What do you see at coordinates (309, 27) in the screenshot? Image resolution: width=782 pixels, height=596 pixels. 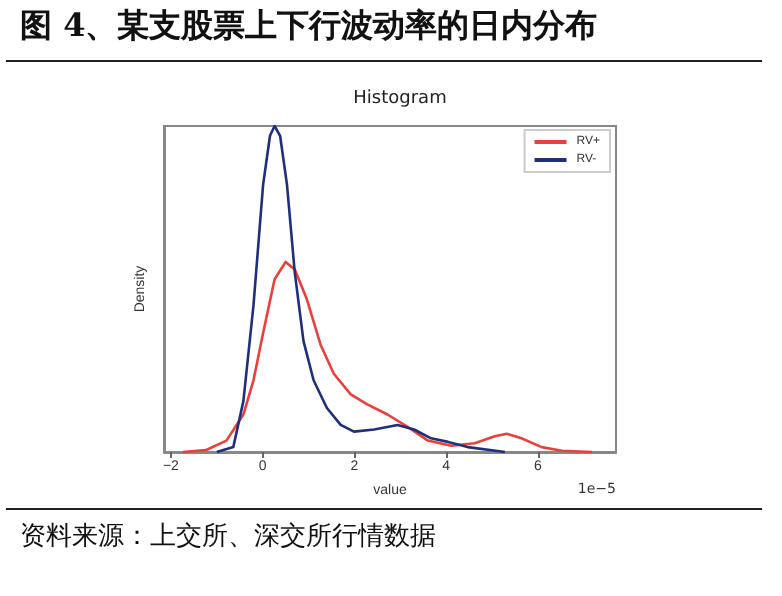 I see `chart-title: 图 4、某支股票上下行波动率的日内分布` at bounding box center [309, 27].